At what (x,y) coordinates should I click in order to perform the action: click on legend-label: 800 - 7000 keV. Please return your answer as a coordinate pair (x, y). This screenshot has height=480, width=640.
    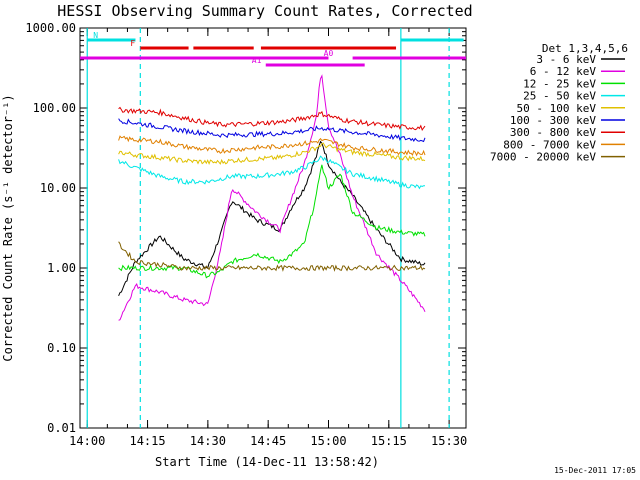
    Looking at the image, I should click on (549, 144).